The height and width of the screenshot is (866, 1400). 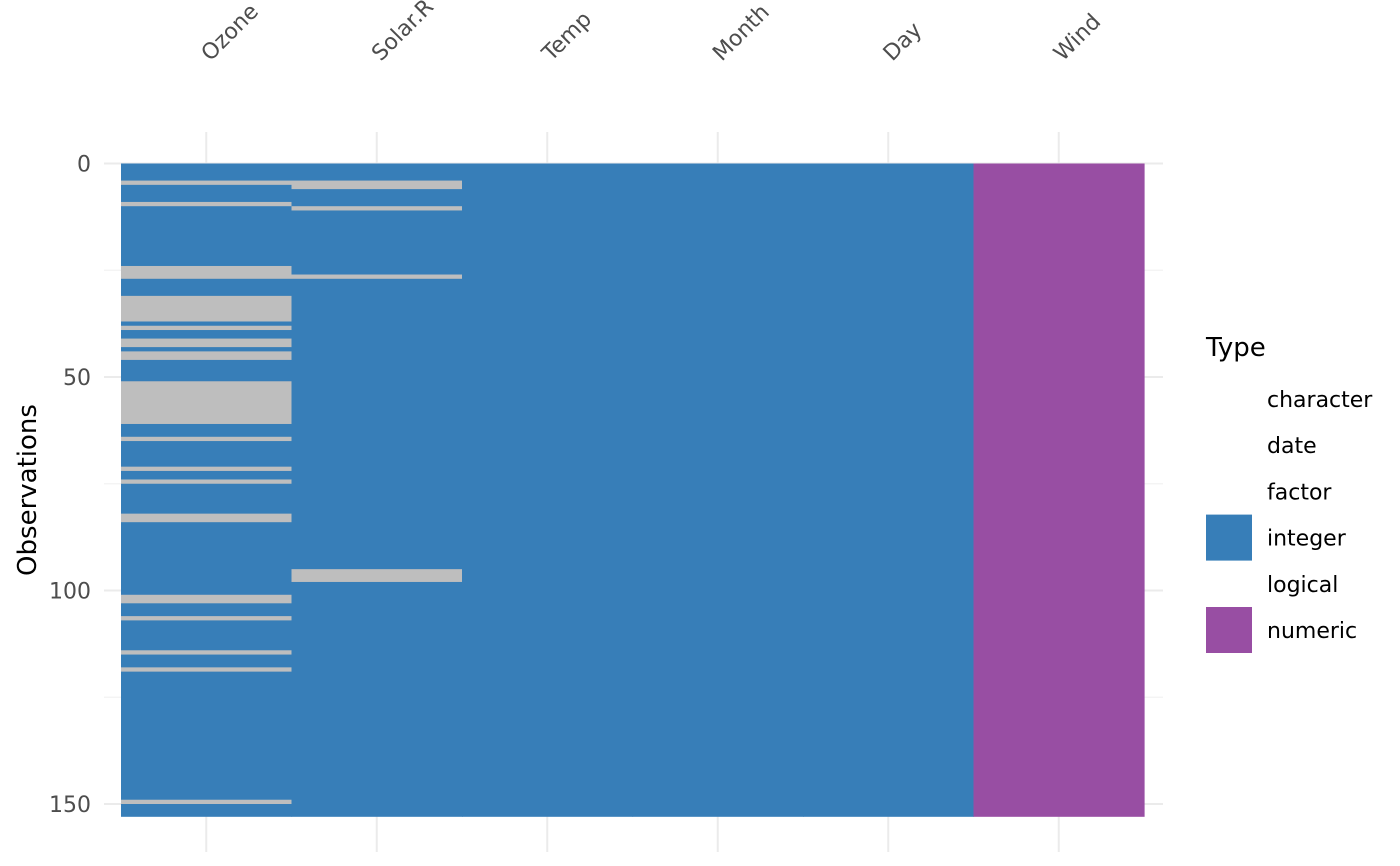 I want to click on legend-entry-numeric: numeric, so click(x=1281, y=630).